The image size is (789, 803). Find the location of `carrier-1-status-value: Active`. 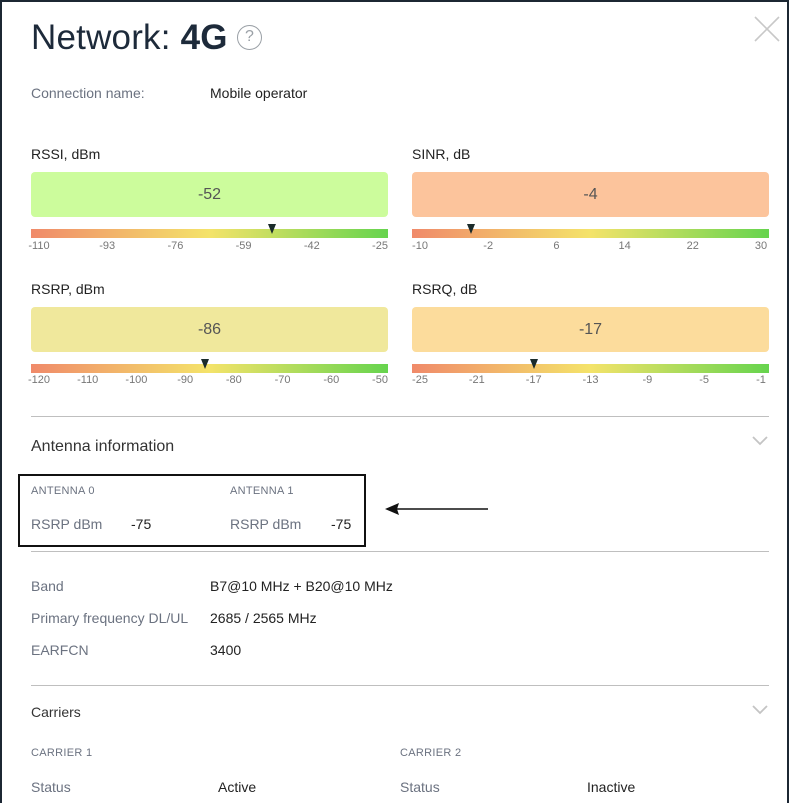

carrier-1-status-value: Active is located at coordinates (237, 787).